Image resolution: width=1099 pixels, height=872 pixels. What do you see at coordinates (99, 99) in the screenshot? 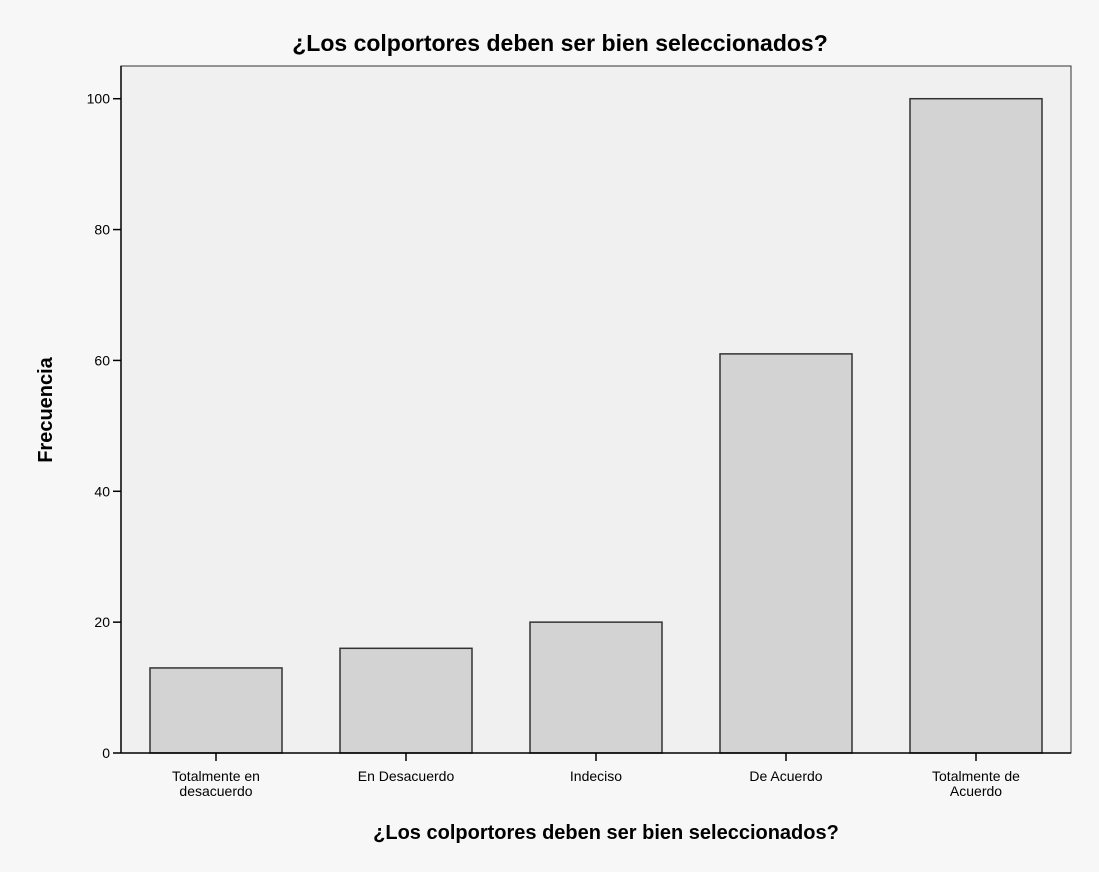
I see `y-tick-label: 100` at bounding box center [99, 99].